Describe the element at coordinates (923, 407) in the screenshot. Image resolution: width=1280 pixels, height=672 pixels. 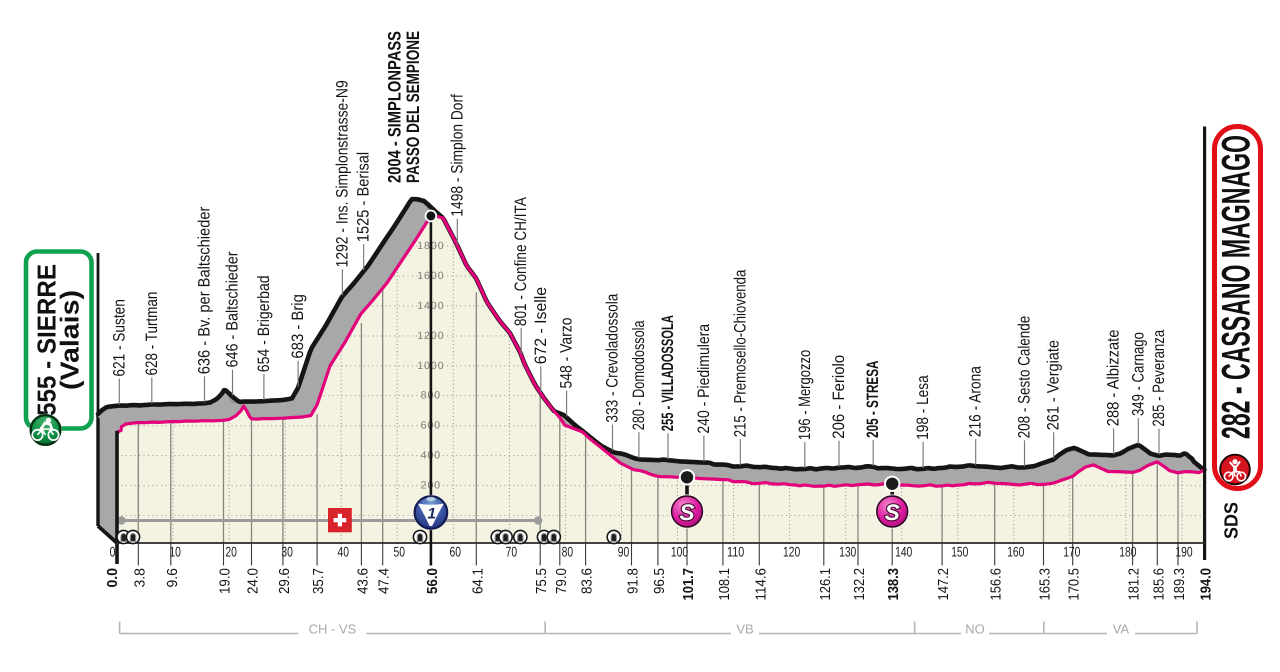
I see `svg-text: 198 - Lesa` at that location.